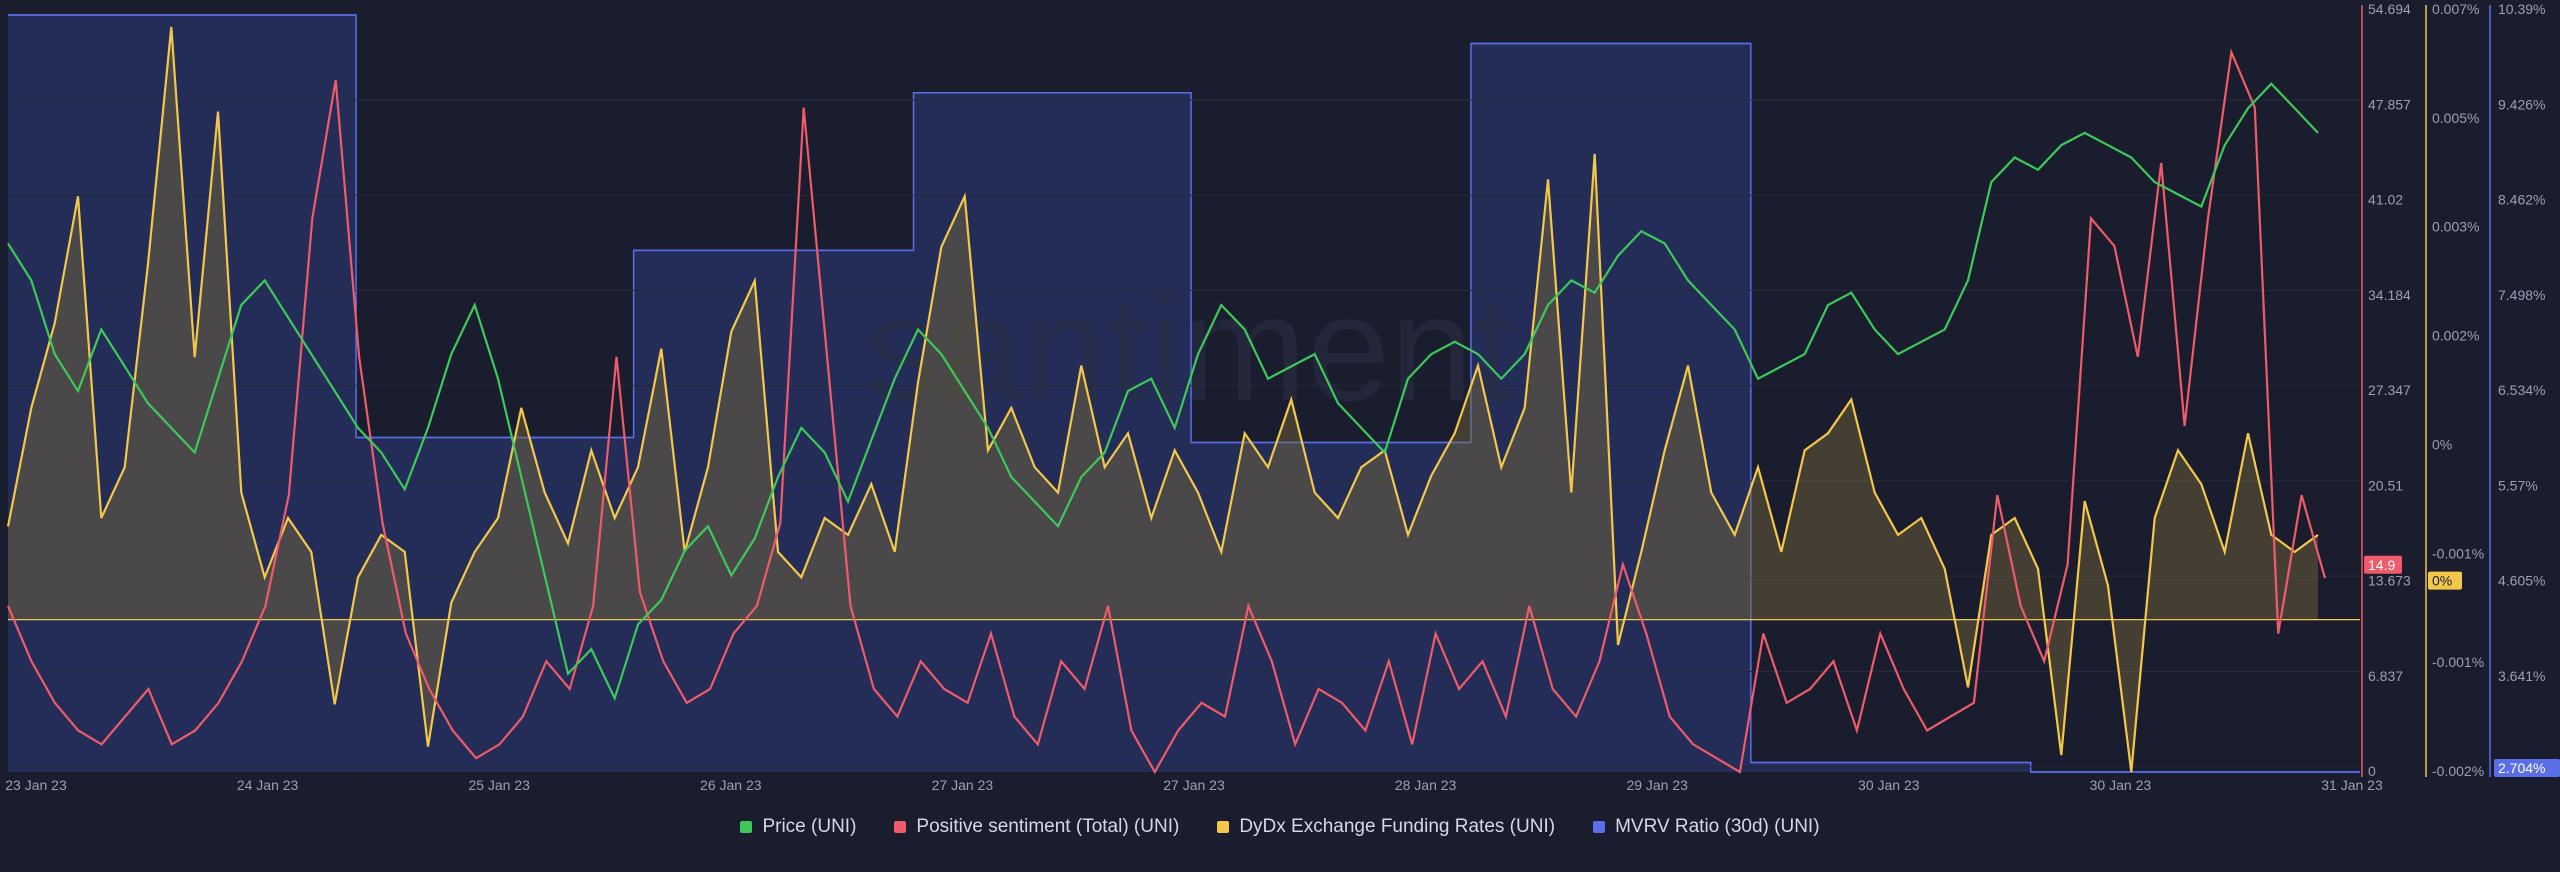 The width and height of the screenshot is (2560, 872). Describe the element at coordinates (2352, 785) in the screenshot. I see `x-tick-label-10: 31 Jan 23` at that location.